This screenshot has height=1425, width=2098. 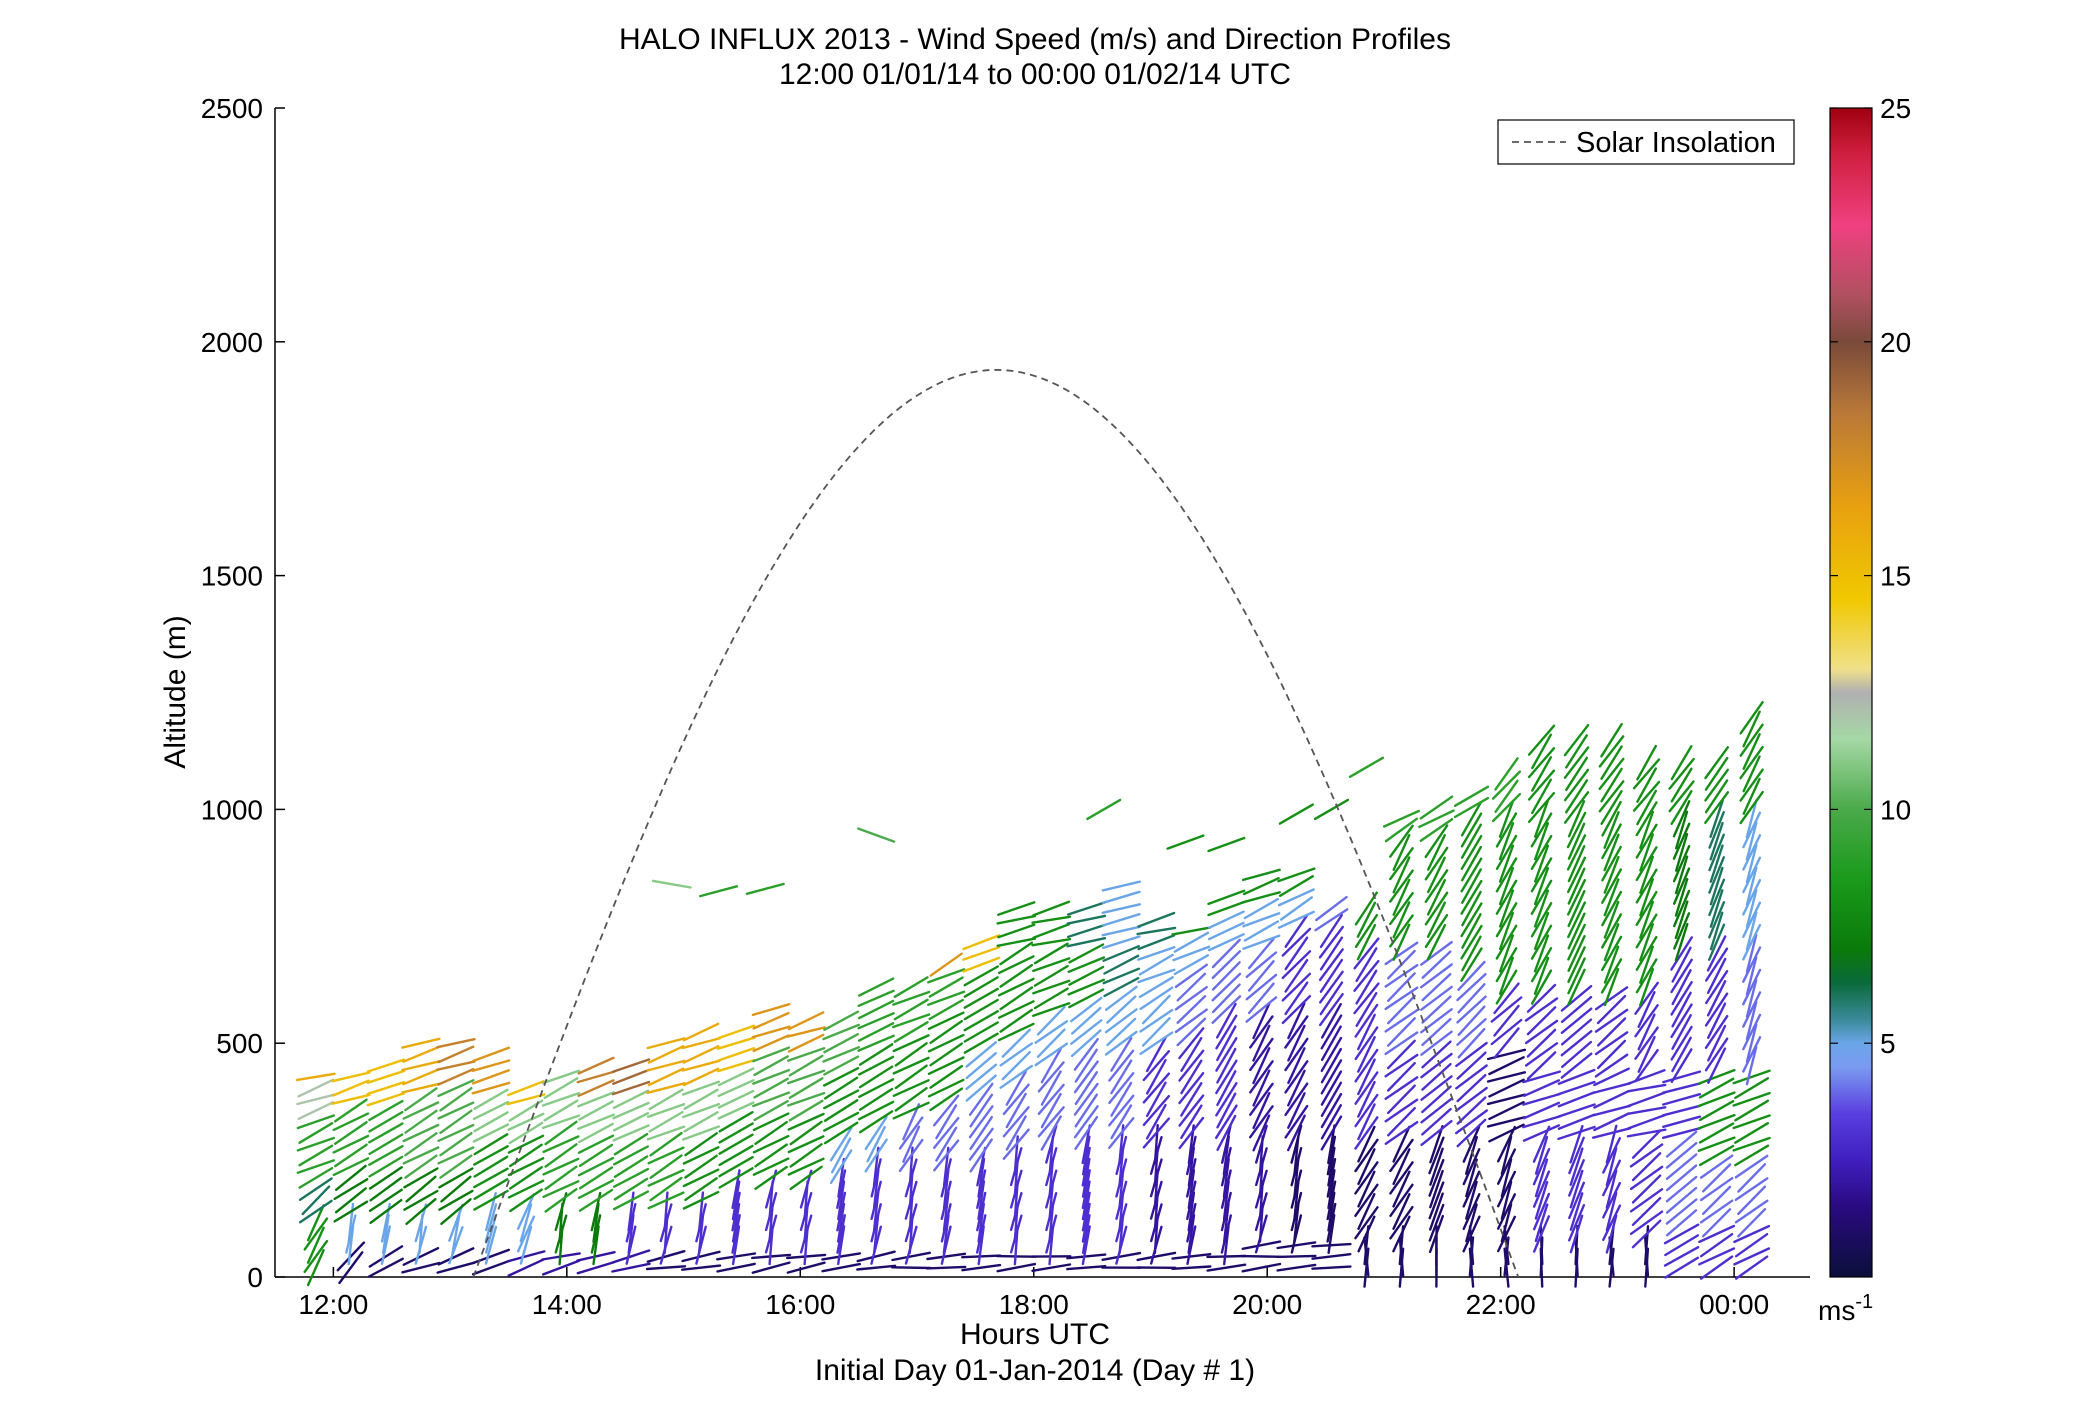 I want to click on y-tick-label: 1000, so click(x=232, y=809).